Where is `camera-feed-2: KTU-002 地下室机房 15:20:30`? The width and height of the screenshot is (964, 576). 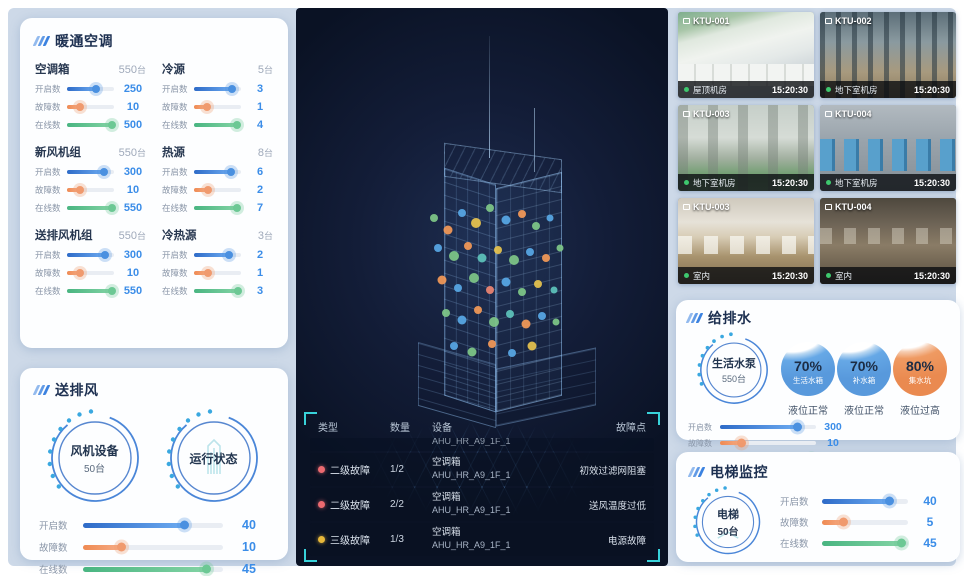 camera-feed-2: KTU-002 地下室机房 15:20:30 is located at coordinates (888, 55).